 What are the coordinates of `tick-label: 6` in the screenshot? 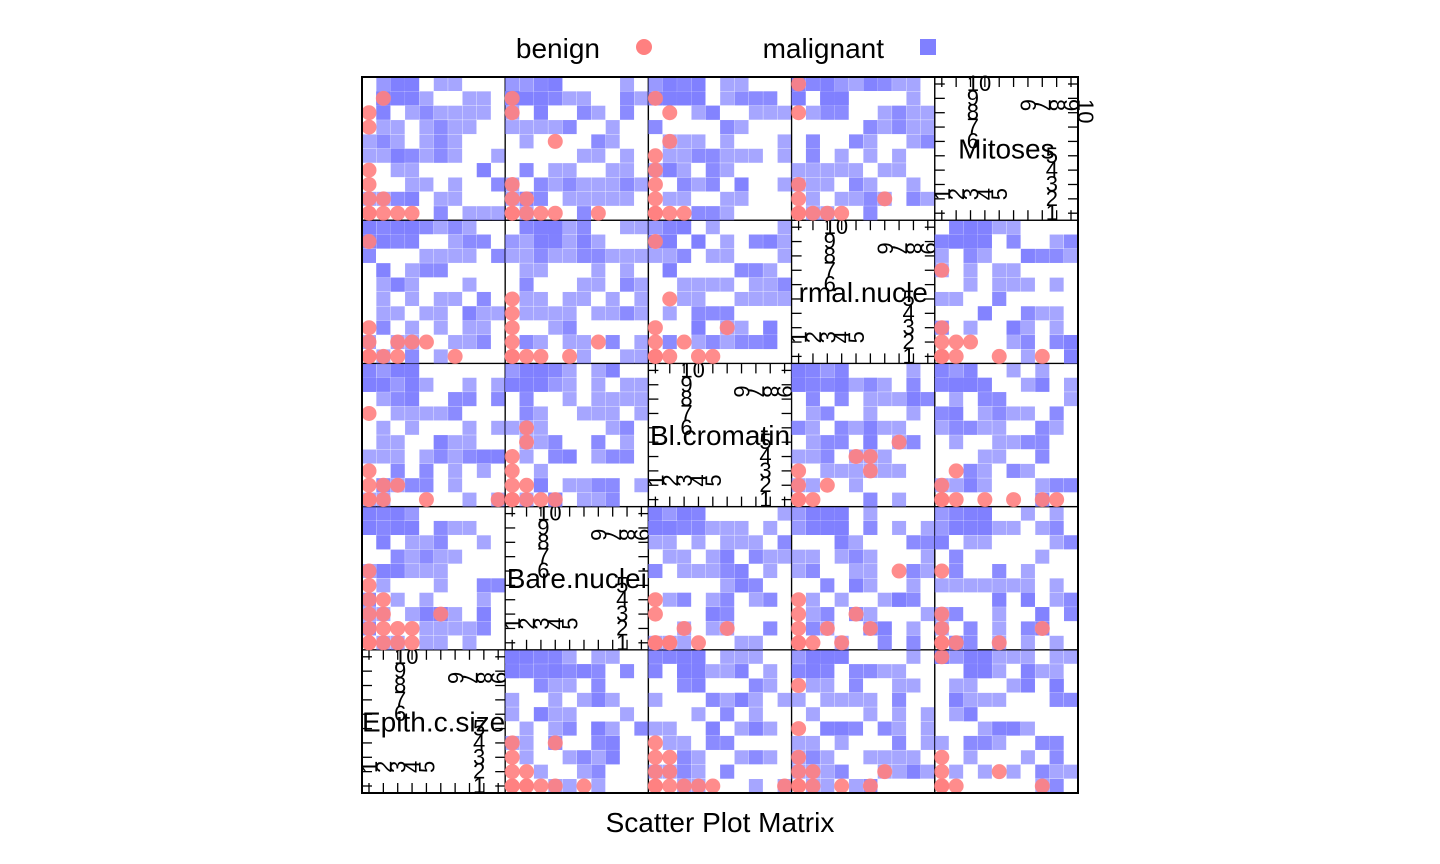 It's located at (884, 248).